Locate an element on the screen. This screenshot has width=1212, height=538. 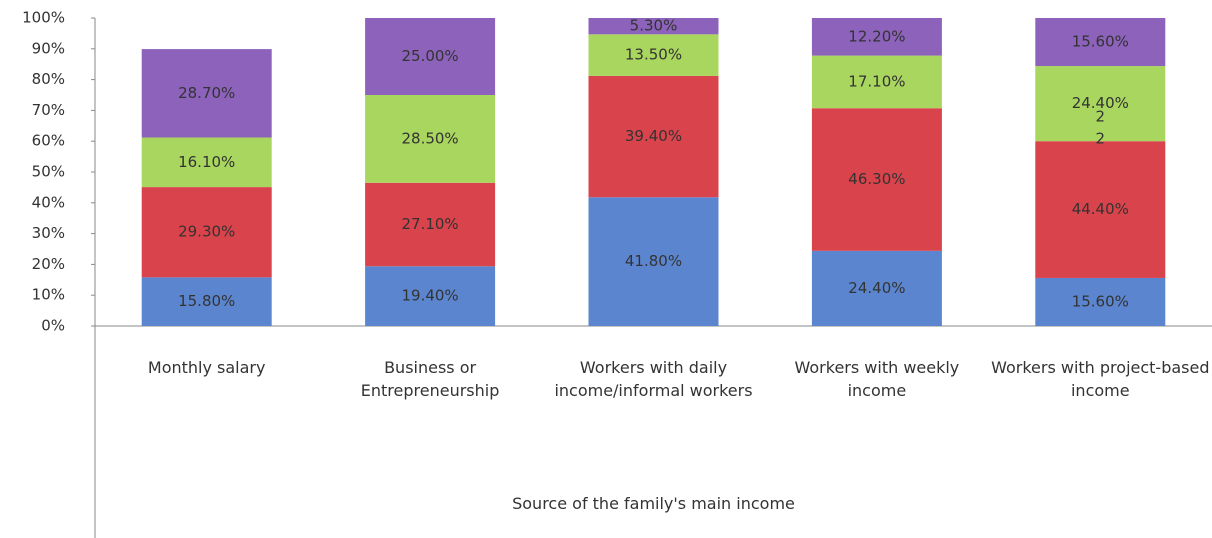
data-label: 46.30% is located at coordinates (876, 179).